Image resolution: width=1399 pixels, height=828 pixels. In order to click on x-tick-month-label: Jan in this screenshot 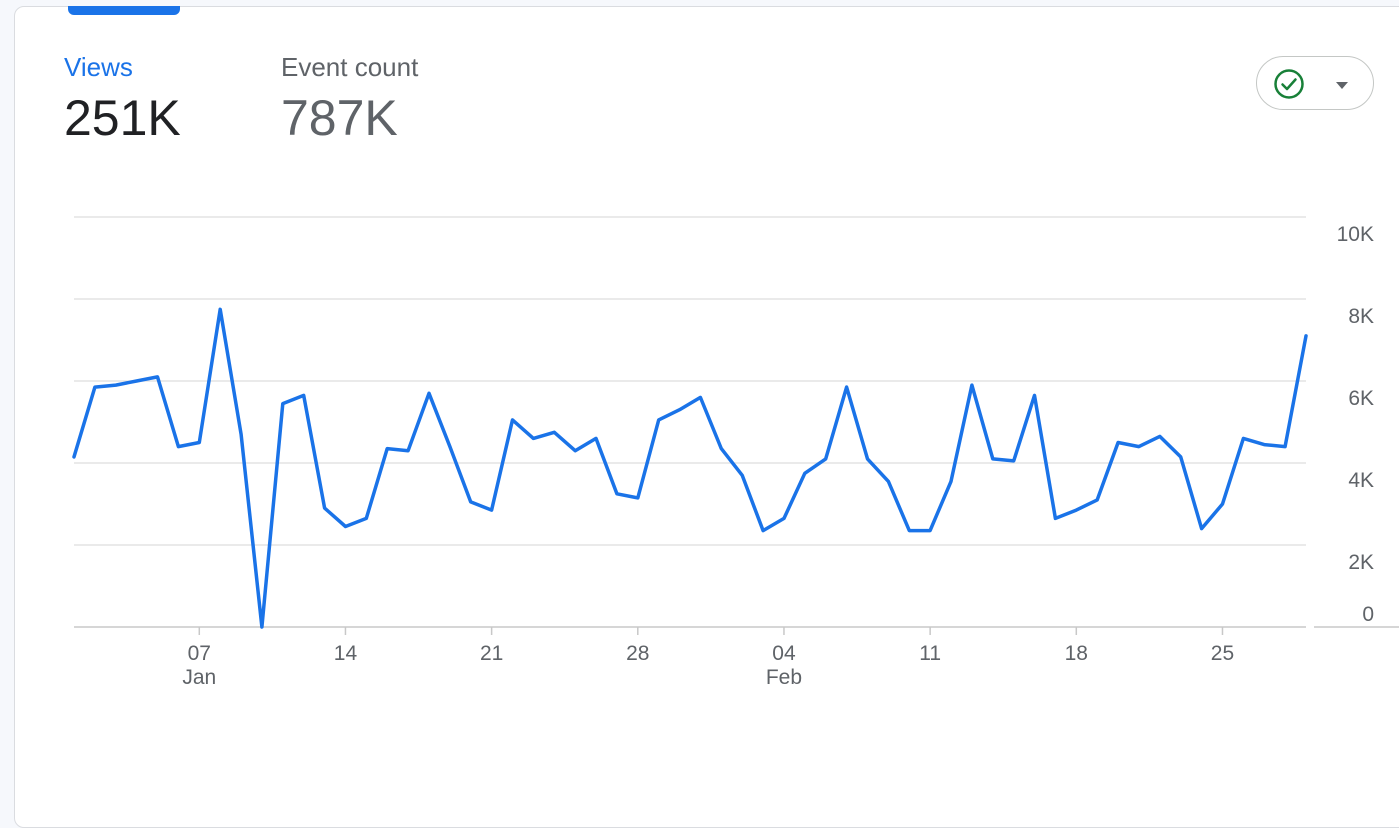, I will do `click(199, 677)`.